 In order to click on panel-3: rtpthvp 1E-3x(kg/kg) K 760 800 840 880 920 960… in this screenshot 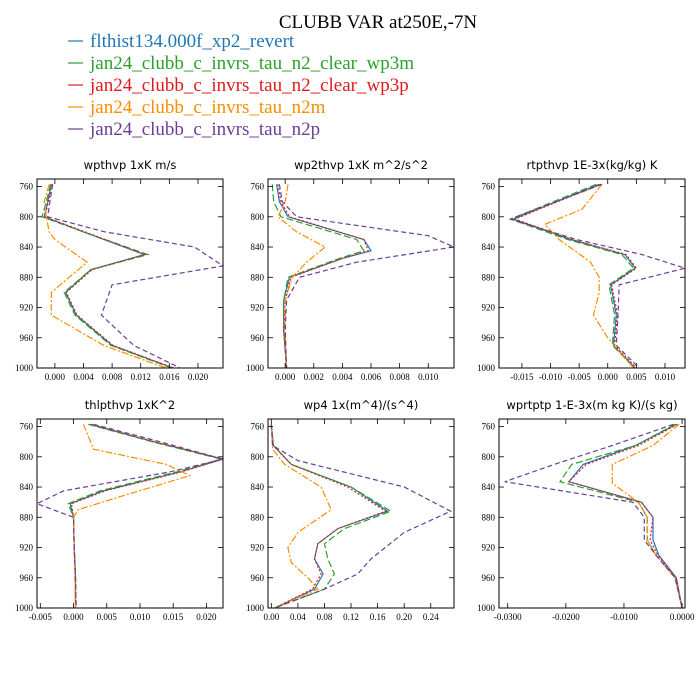, I will do `click(581, 270)`.